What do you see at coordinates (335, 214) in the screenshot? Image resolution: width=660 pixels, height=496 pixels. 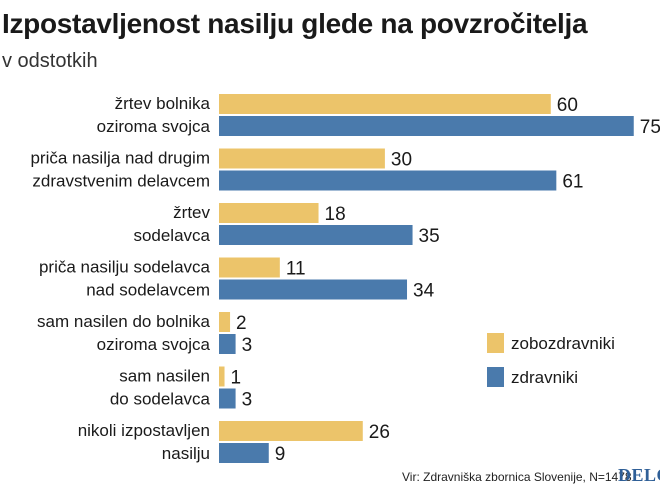 I see `value-label: 18` at bounding box center [335, 214].